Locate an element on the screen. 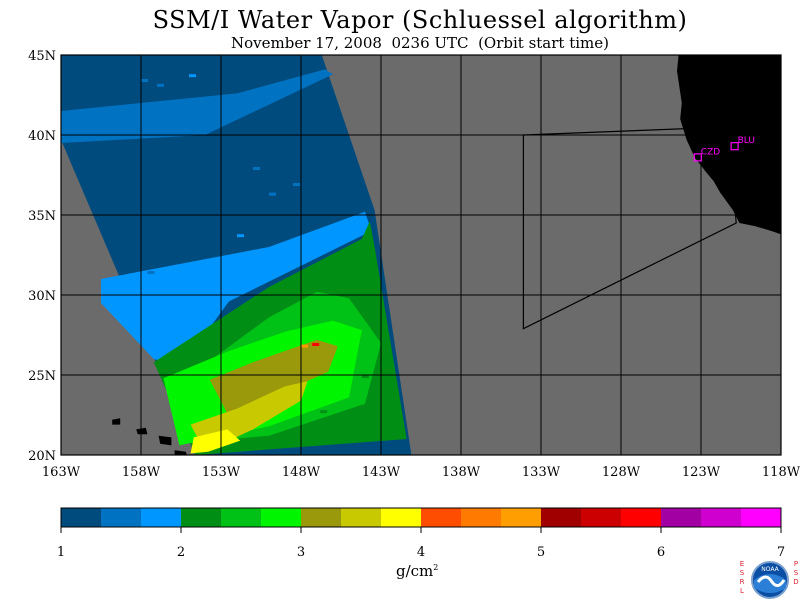 This screenshot has height=600, width=800. lat-label: 30N is located at coordinates (42, 296).